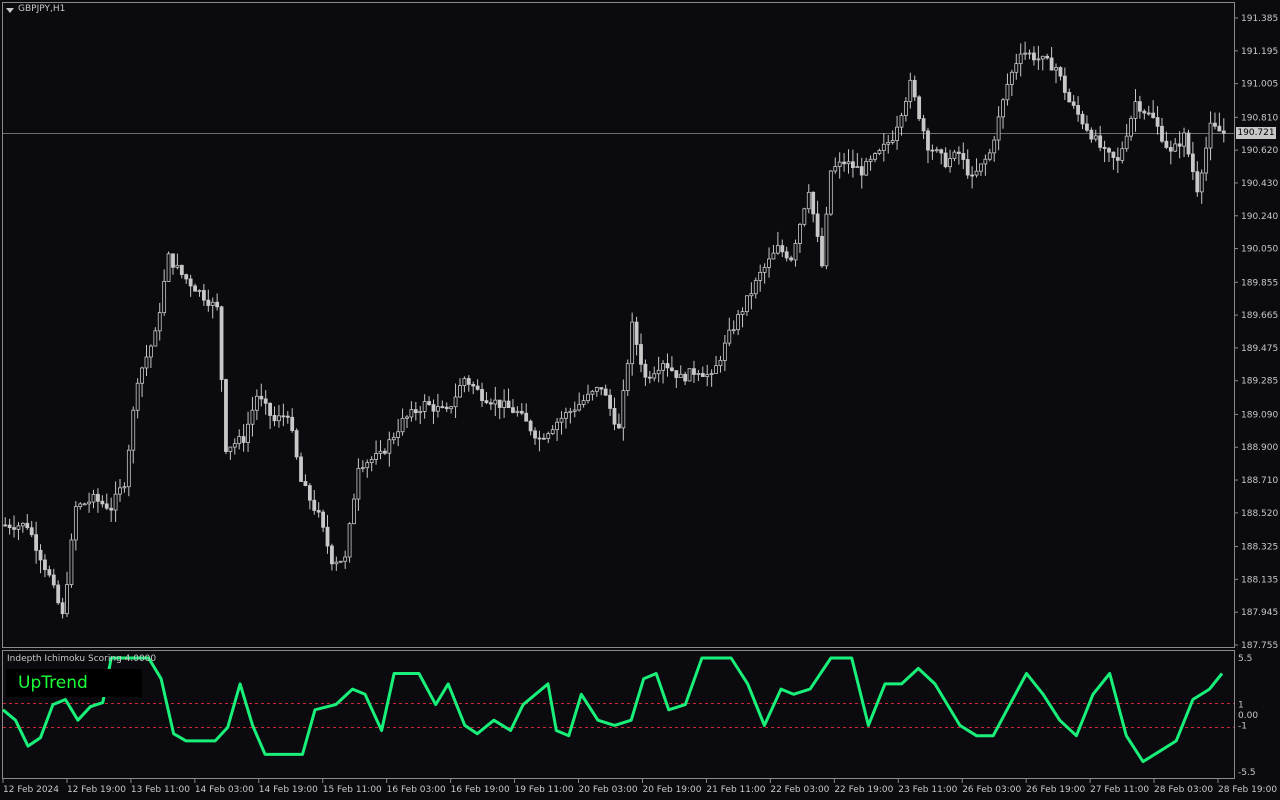  What do you see at coordinates (1259, 316) in the screenshot?
I see `price-tick-label: 189.665` at bounding box center [1259, 316].